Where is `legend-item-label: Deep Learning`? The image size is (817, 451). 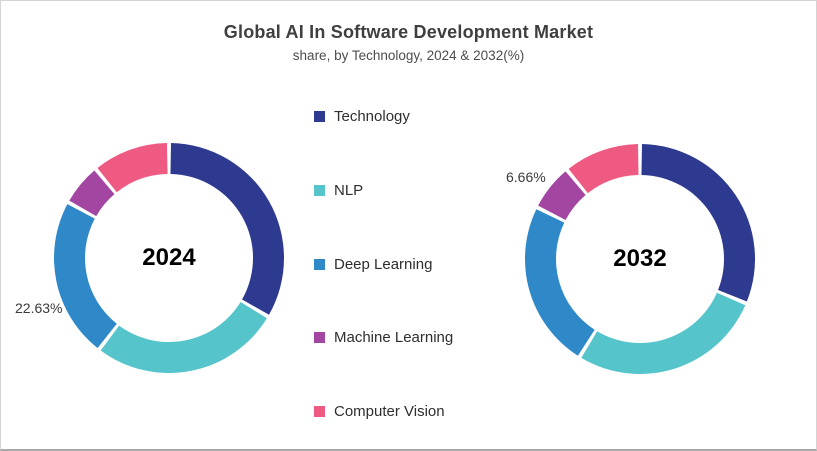
legend-item-label: Deep Learning is located at coordinates (383, 264).